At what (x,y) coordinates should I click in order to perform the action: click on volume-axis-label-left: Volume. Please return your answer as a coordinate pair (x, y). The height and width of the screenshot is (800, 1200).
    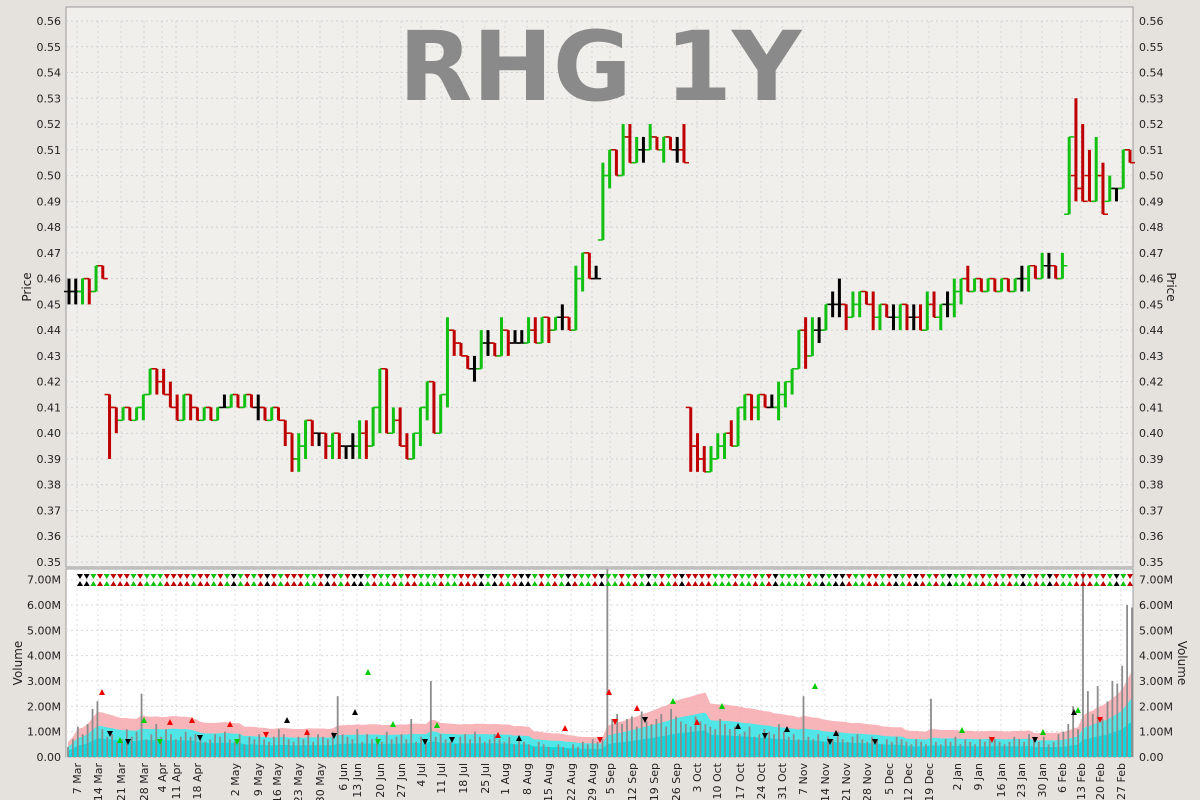
    Looking at the image, I should click on (18, 663).